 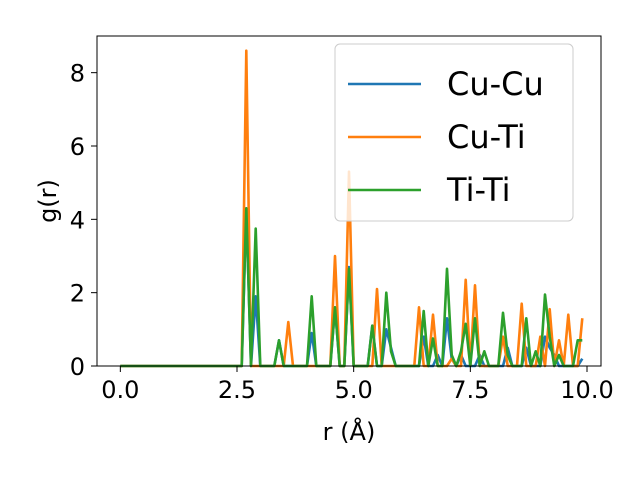 What do you see at coordinates (77, 367) in the screenshot?
I see `y-tick-label: 0` at bounding box center [77, 367].